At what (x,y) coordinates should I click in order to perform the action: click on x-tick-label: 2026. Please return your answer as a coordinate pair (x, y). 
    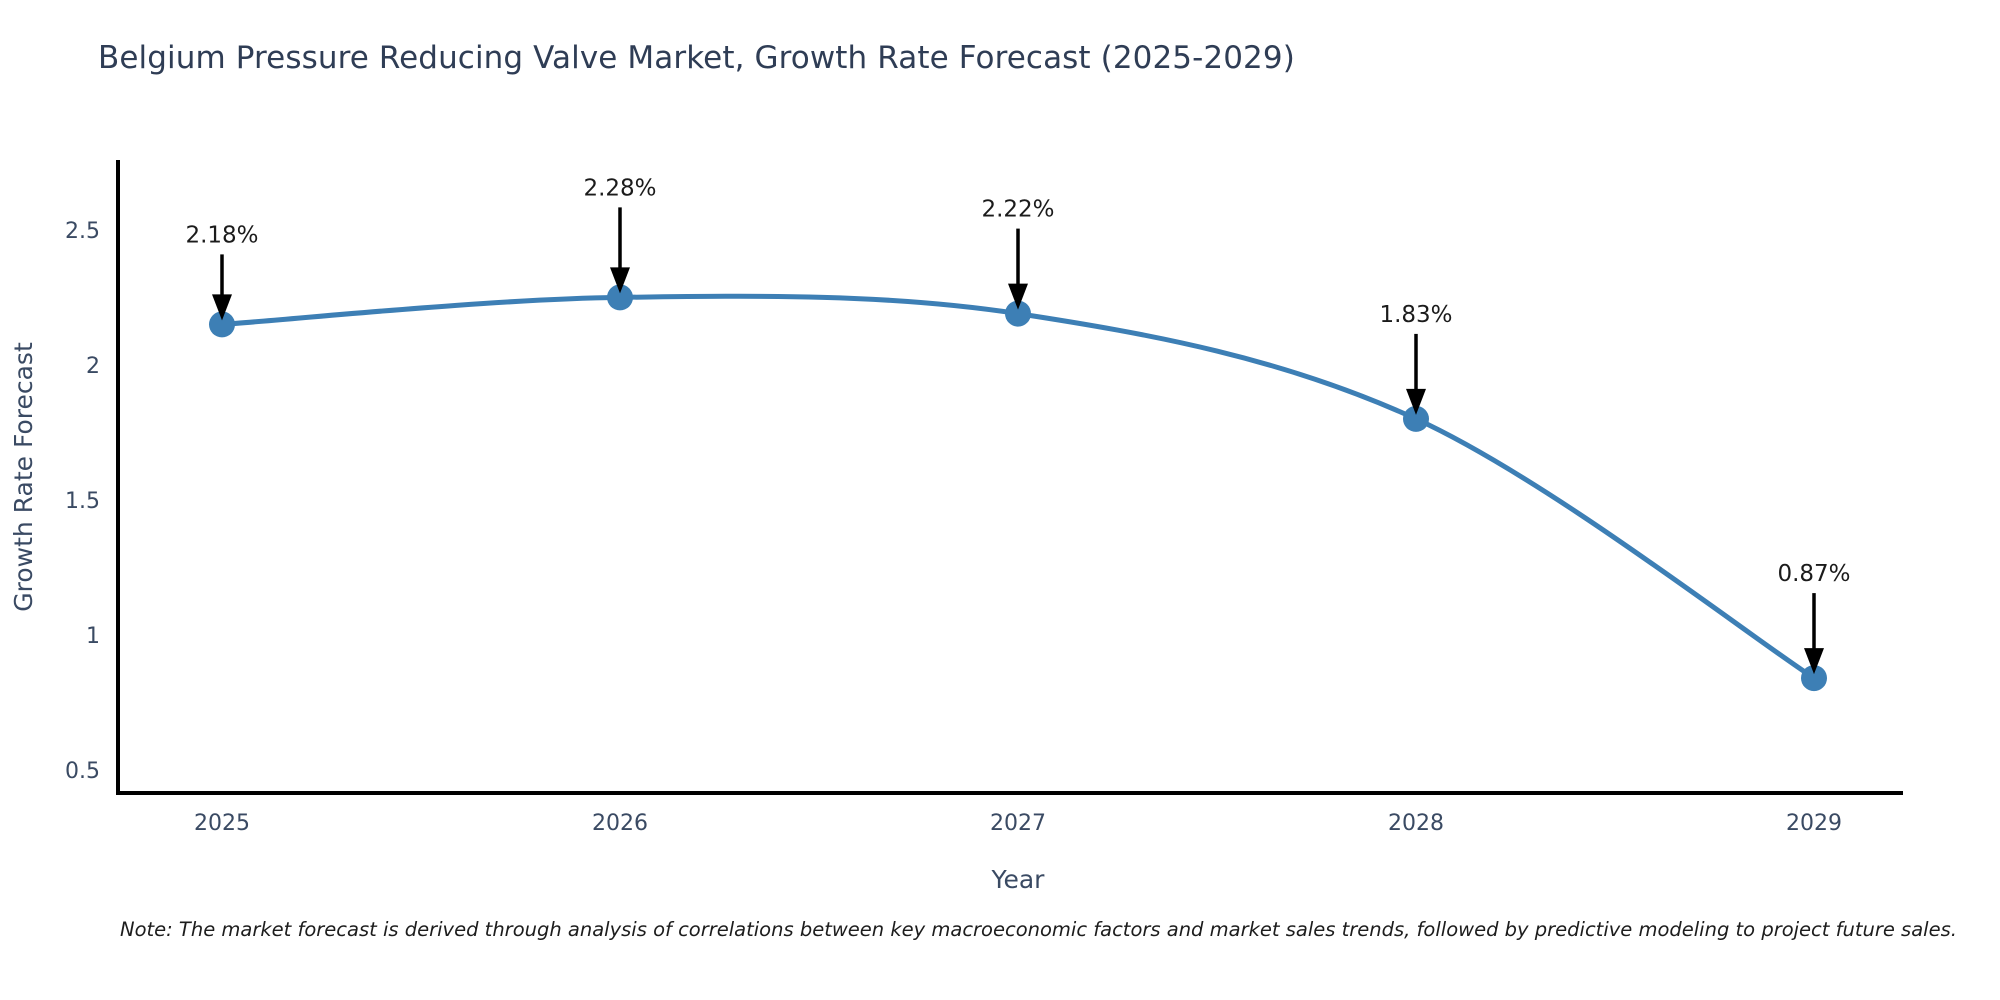
    Looking at the image, I should click on (620, 823).